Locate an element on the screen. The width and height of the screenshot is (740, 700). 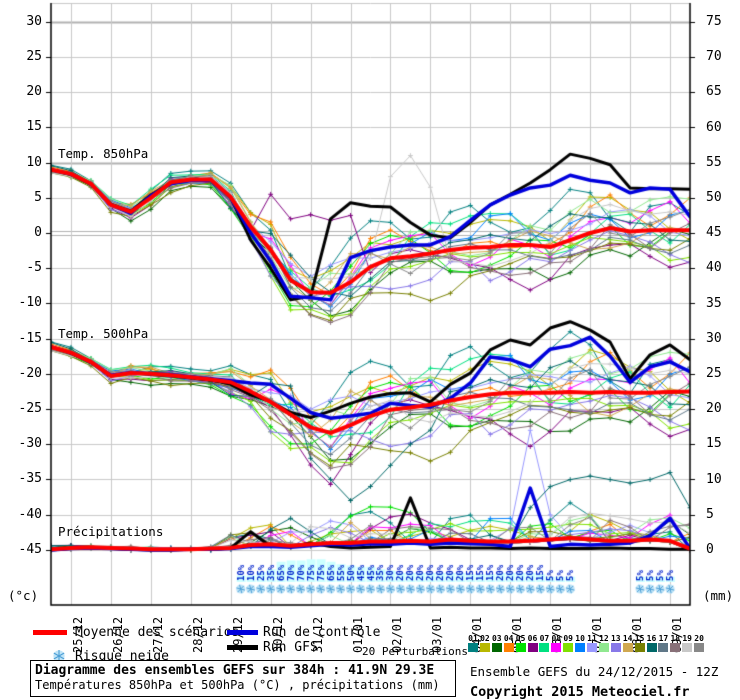
y-axis-right-label: 75 is located at coordinates (714, 21).